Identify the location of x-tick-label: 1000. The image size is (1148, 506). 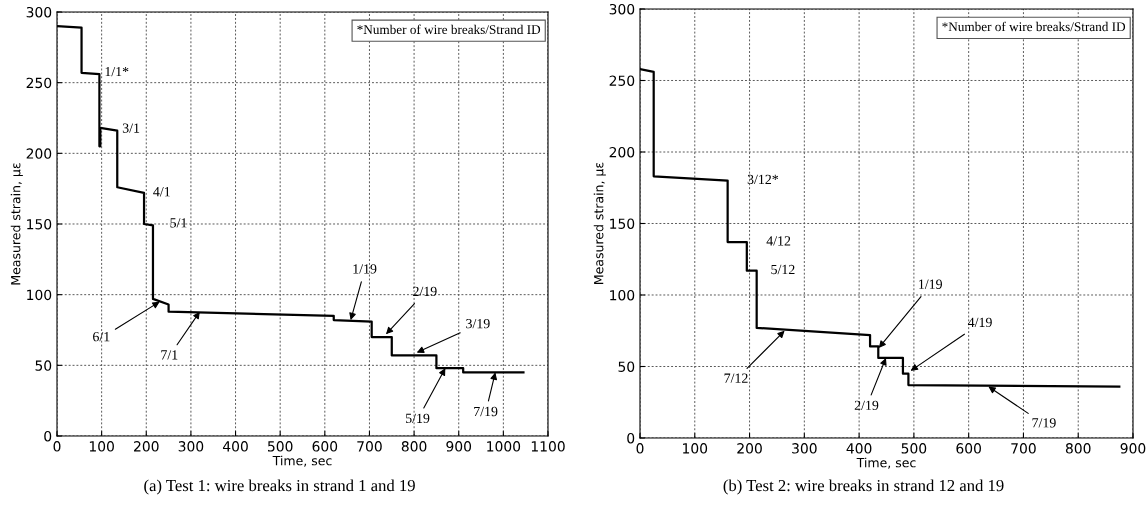
(504, 446).